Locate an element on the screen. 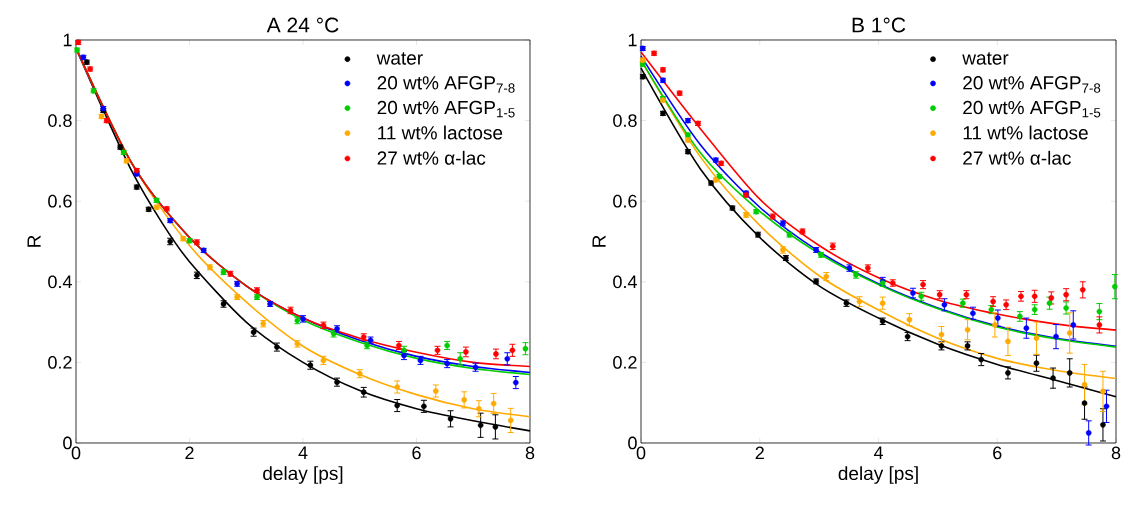  chart-title: B 1°C is located at coordinates (879, 25).